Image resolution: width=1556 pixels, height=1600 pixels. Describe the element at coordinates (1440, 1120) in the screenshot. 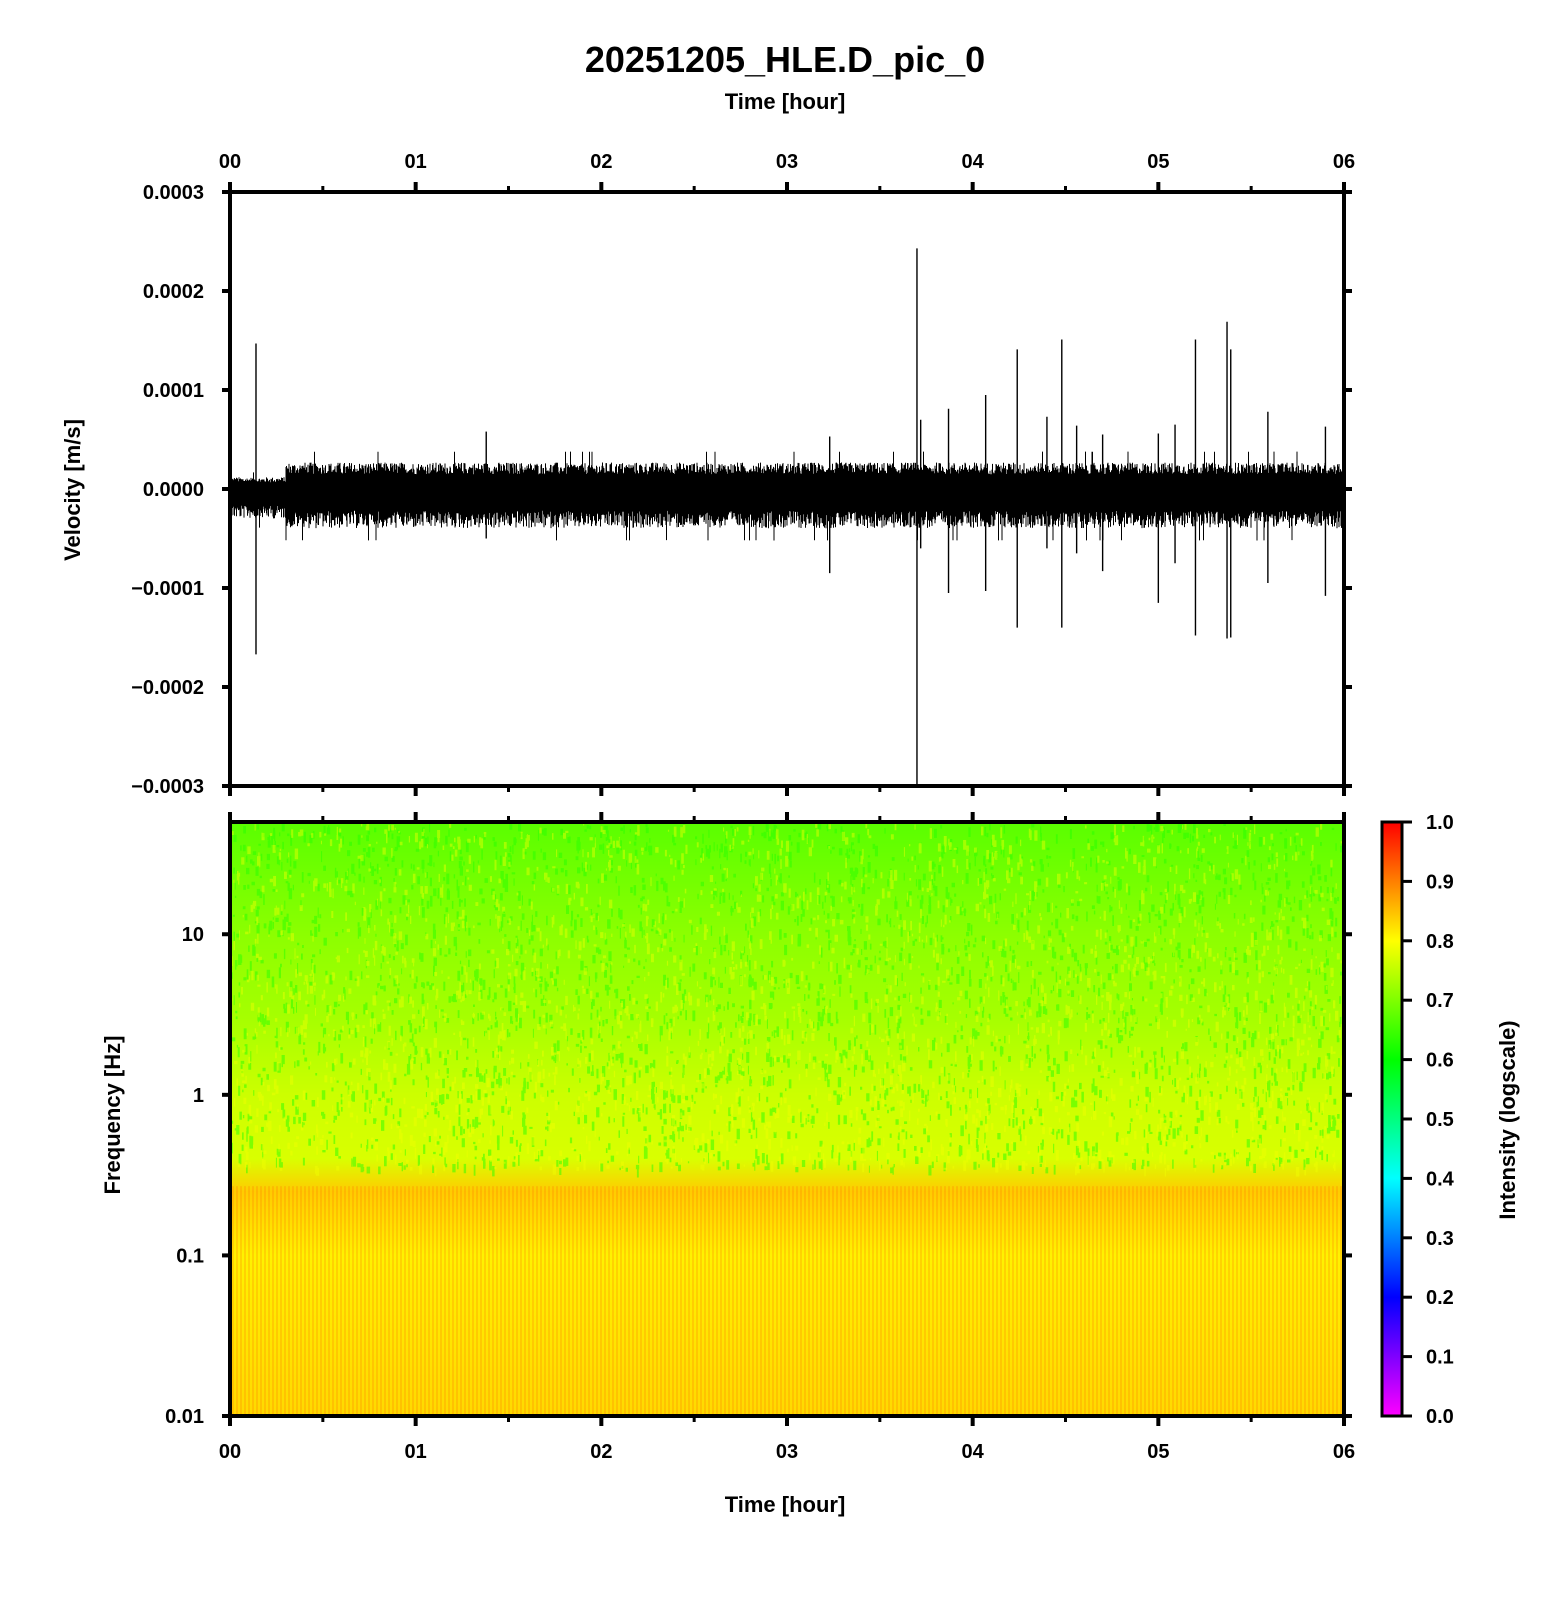

I see `colorbar-tick-label: 0.5` at that location.